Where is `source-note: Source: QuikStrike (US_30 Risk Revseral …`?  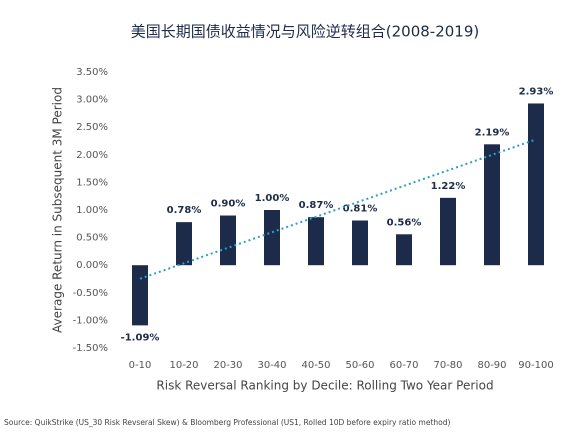 source-note: Source: QuikStrike (US_30 Risk Revseral … is located at coordinates (227, 422).